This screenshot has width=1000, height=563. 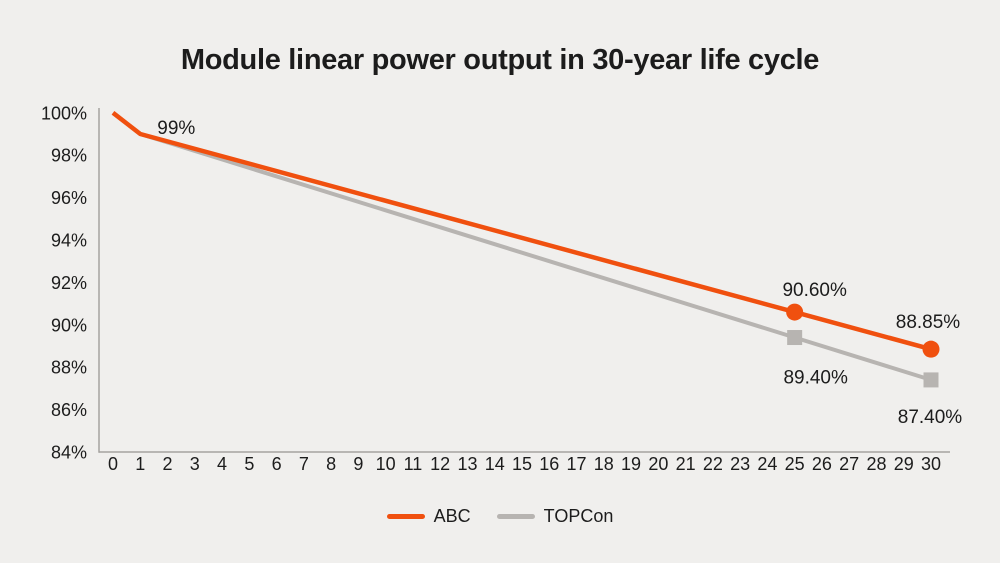 I want to click on x-tick-label: 18, so click(x=604, y=464).